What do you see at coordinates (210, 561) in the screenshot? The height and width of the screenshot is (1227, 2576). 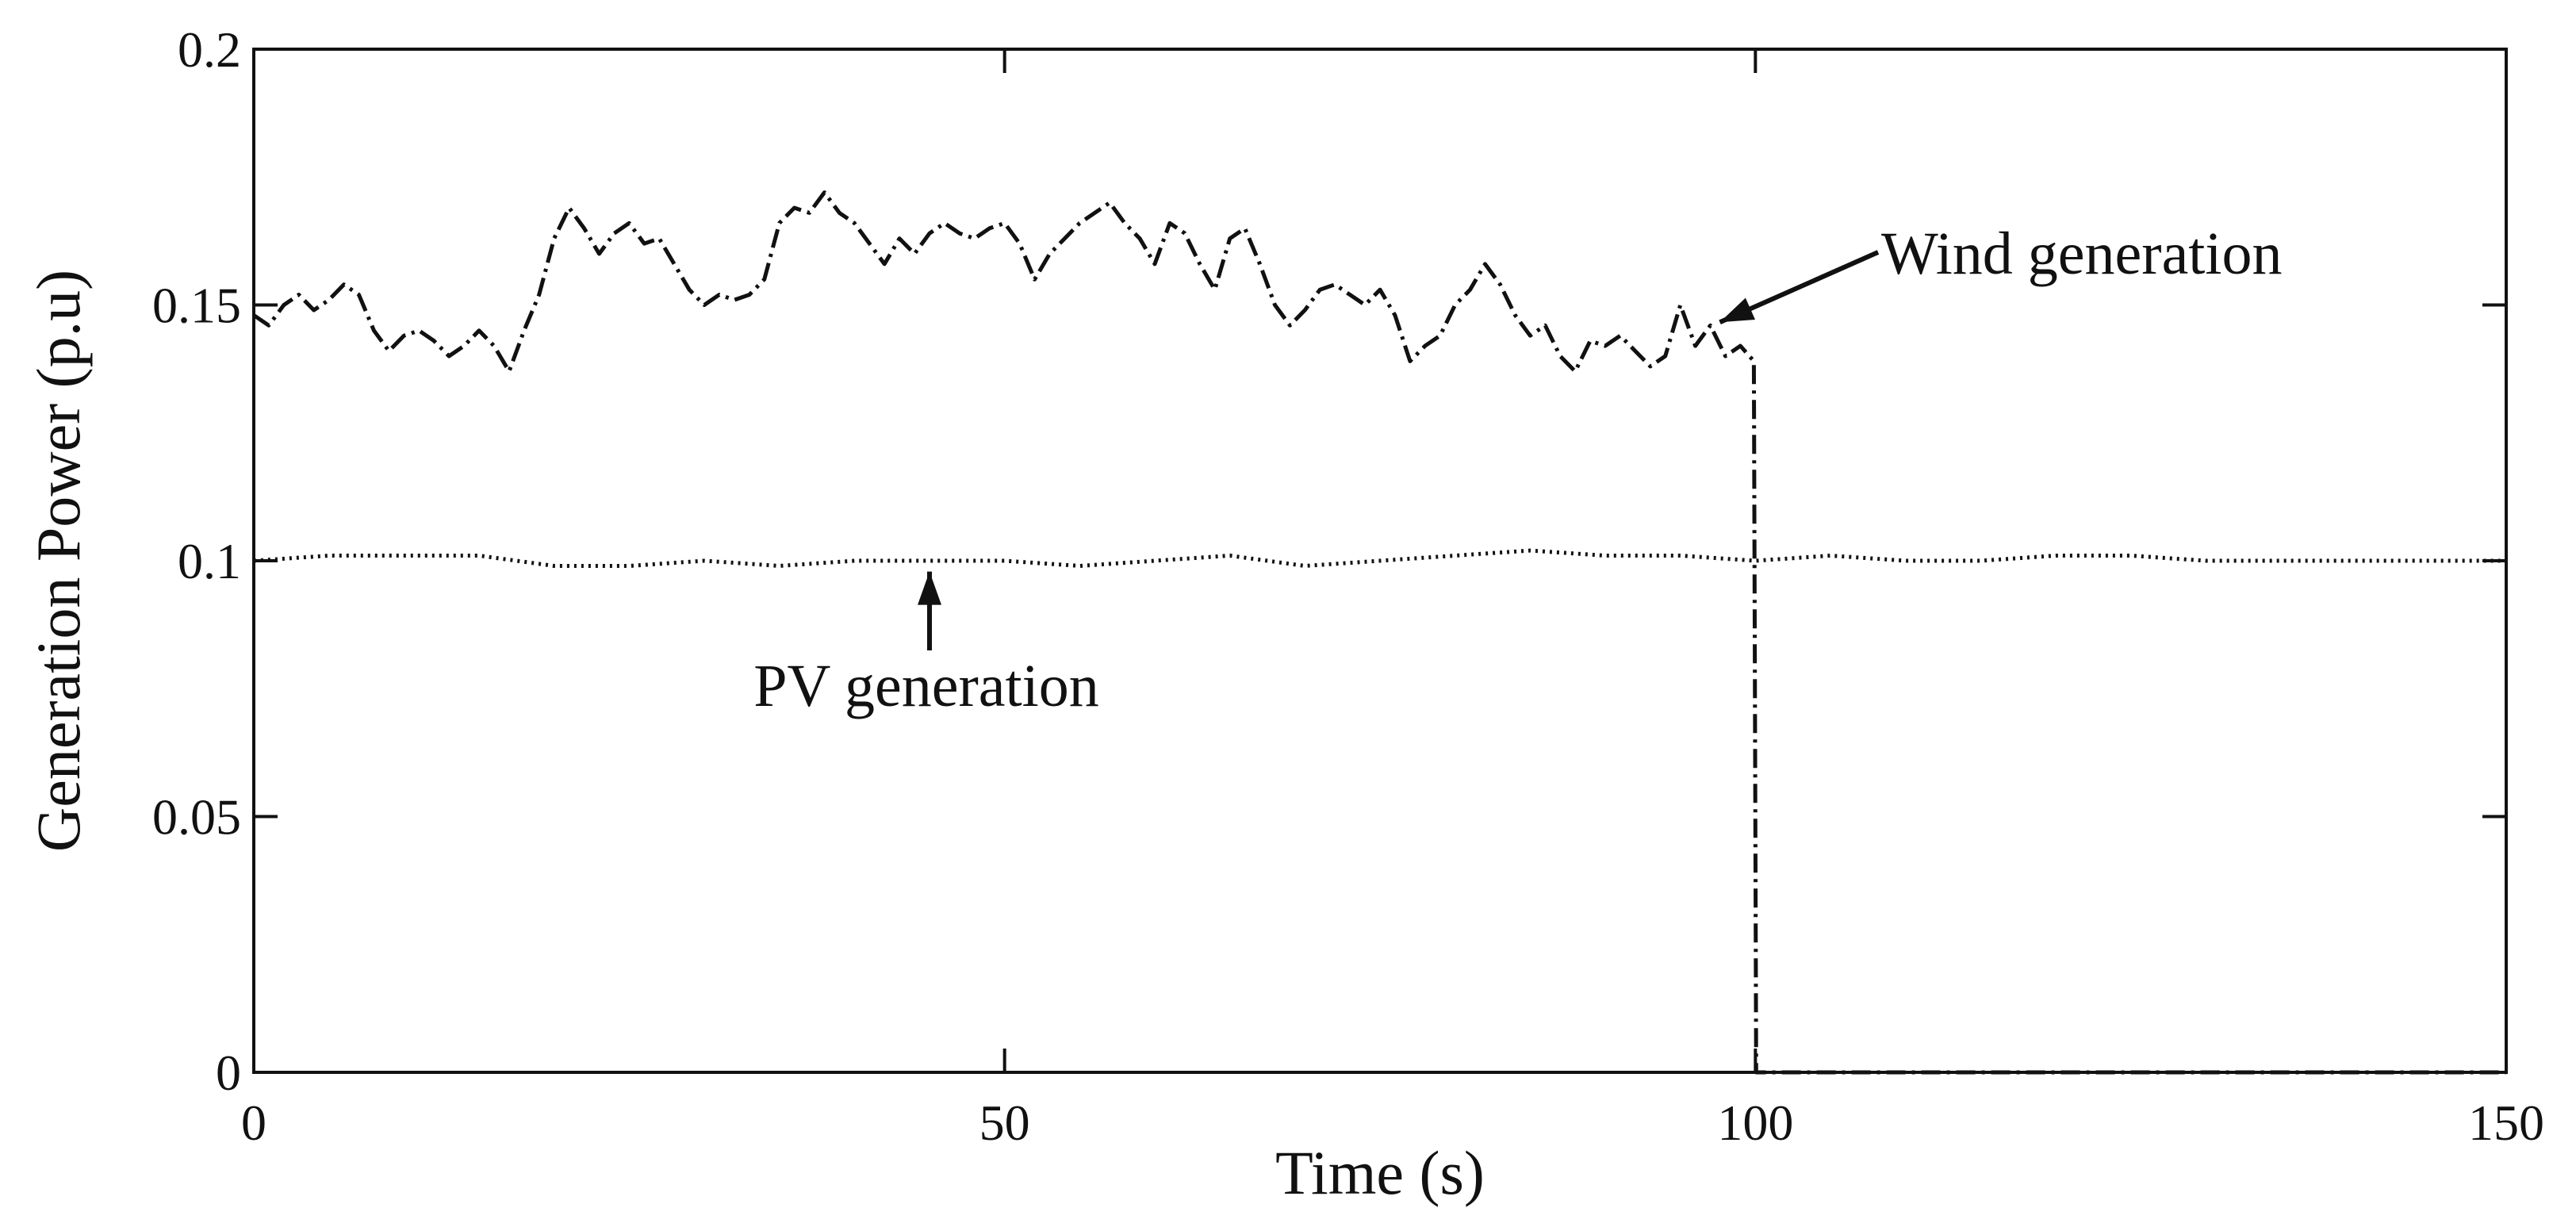 I see `y-tick-label: 0.1` at bounding box center [210, 561].